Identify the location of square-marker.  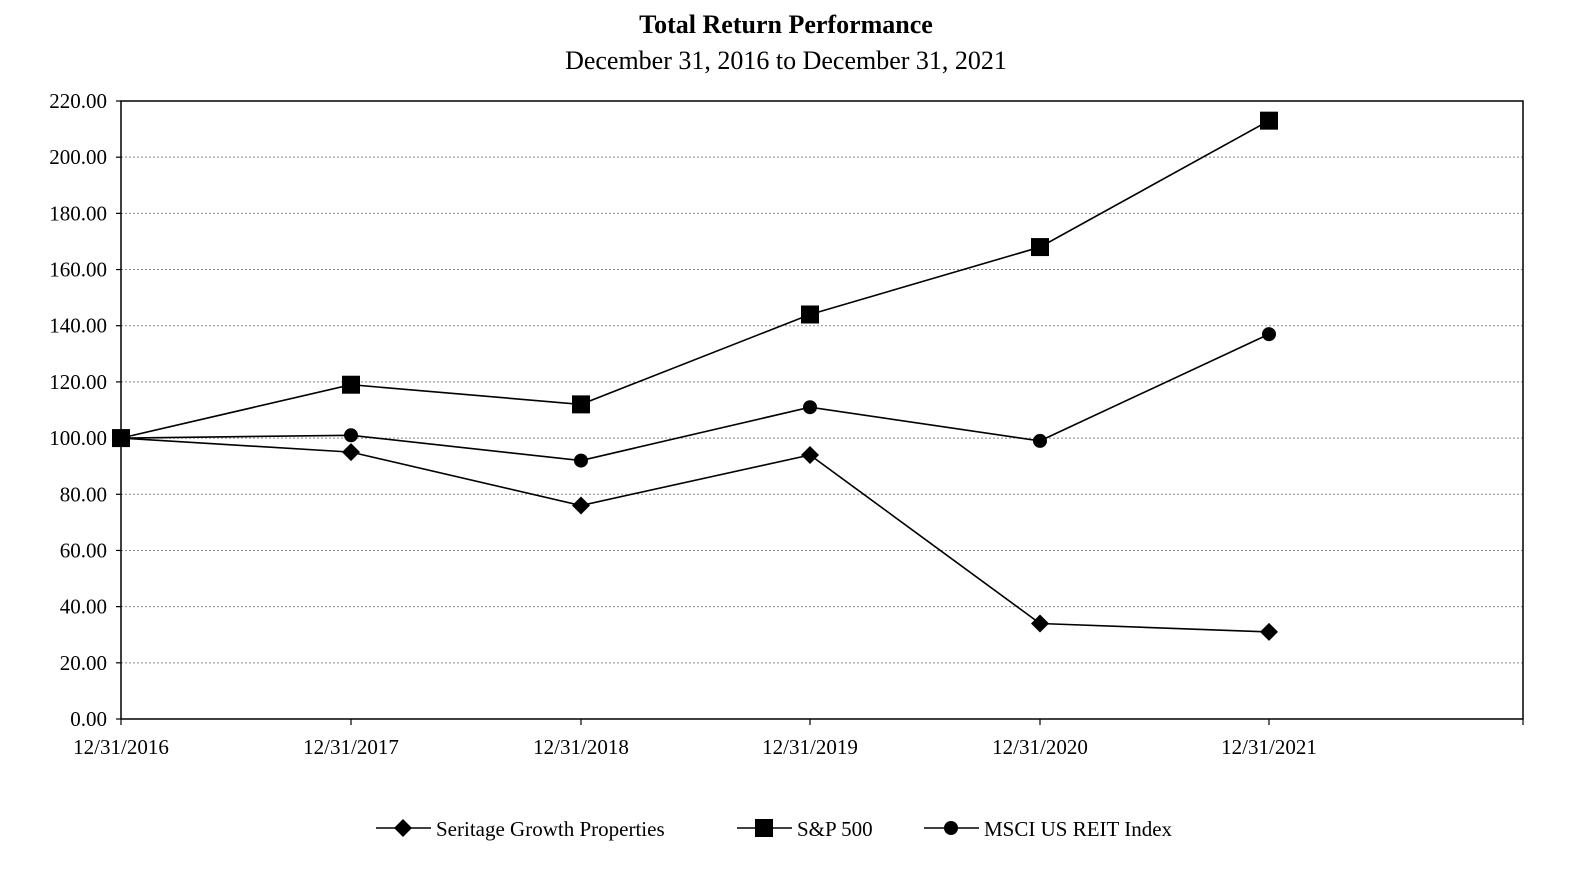
(764, 828).